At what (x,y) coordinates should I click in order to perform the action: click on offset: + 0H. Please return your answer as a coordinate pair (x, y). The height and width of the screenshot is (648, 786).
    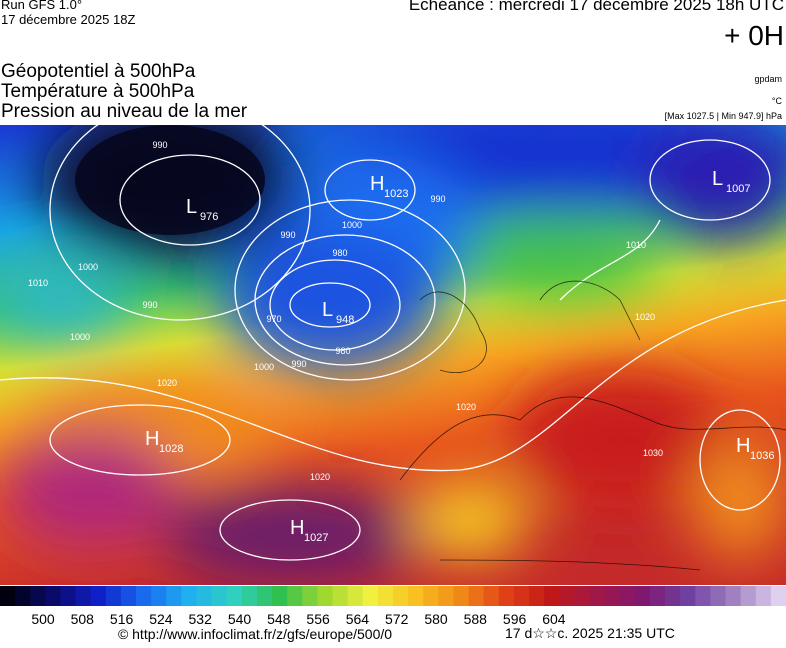
    Looking at the image, I should click on (754, 35).